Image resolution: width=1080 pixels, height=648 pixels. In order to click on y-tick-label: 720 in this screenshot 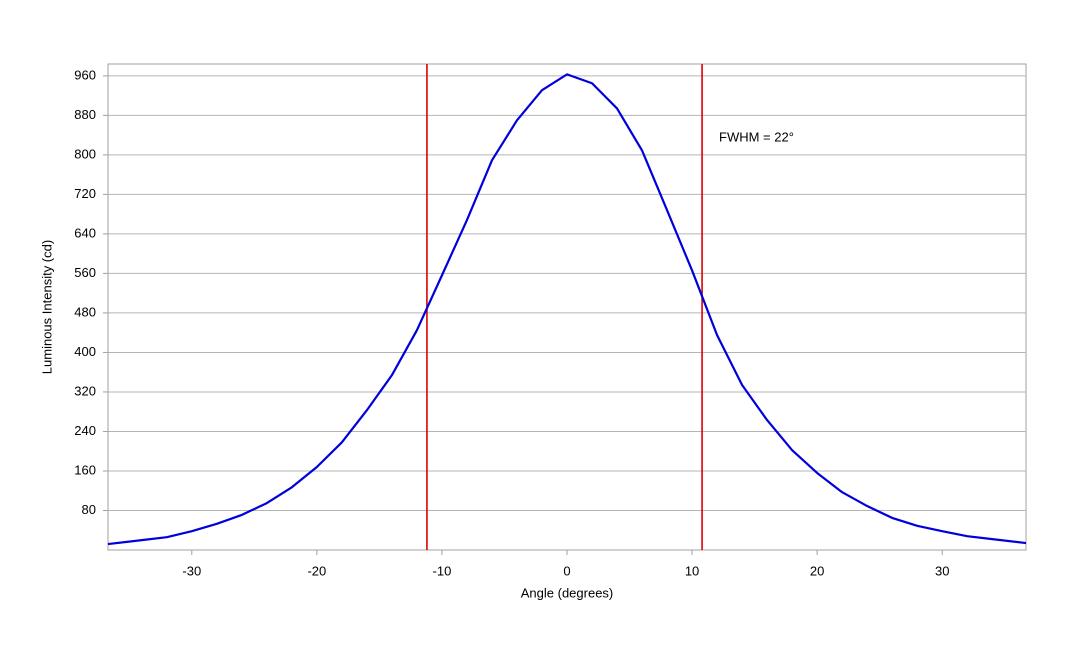, I will do `click(85, 193)`.